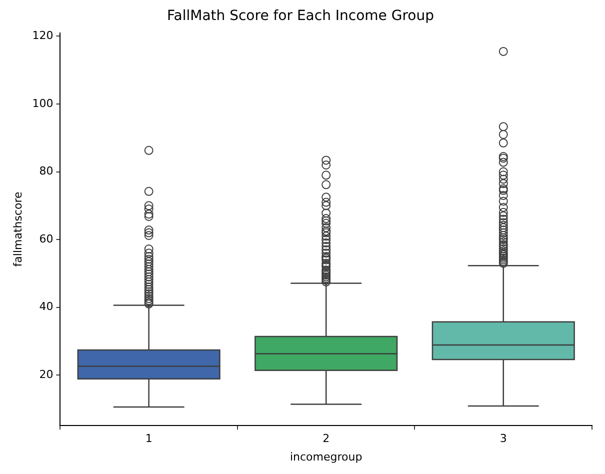 The height and width of the screenshot is (474, 605). Describe the element at coordinates (43, 35) in the screenshot. I see `y-tick-label: 120` at that location.